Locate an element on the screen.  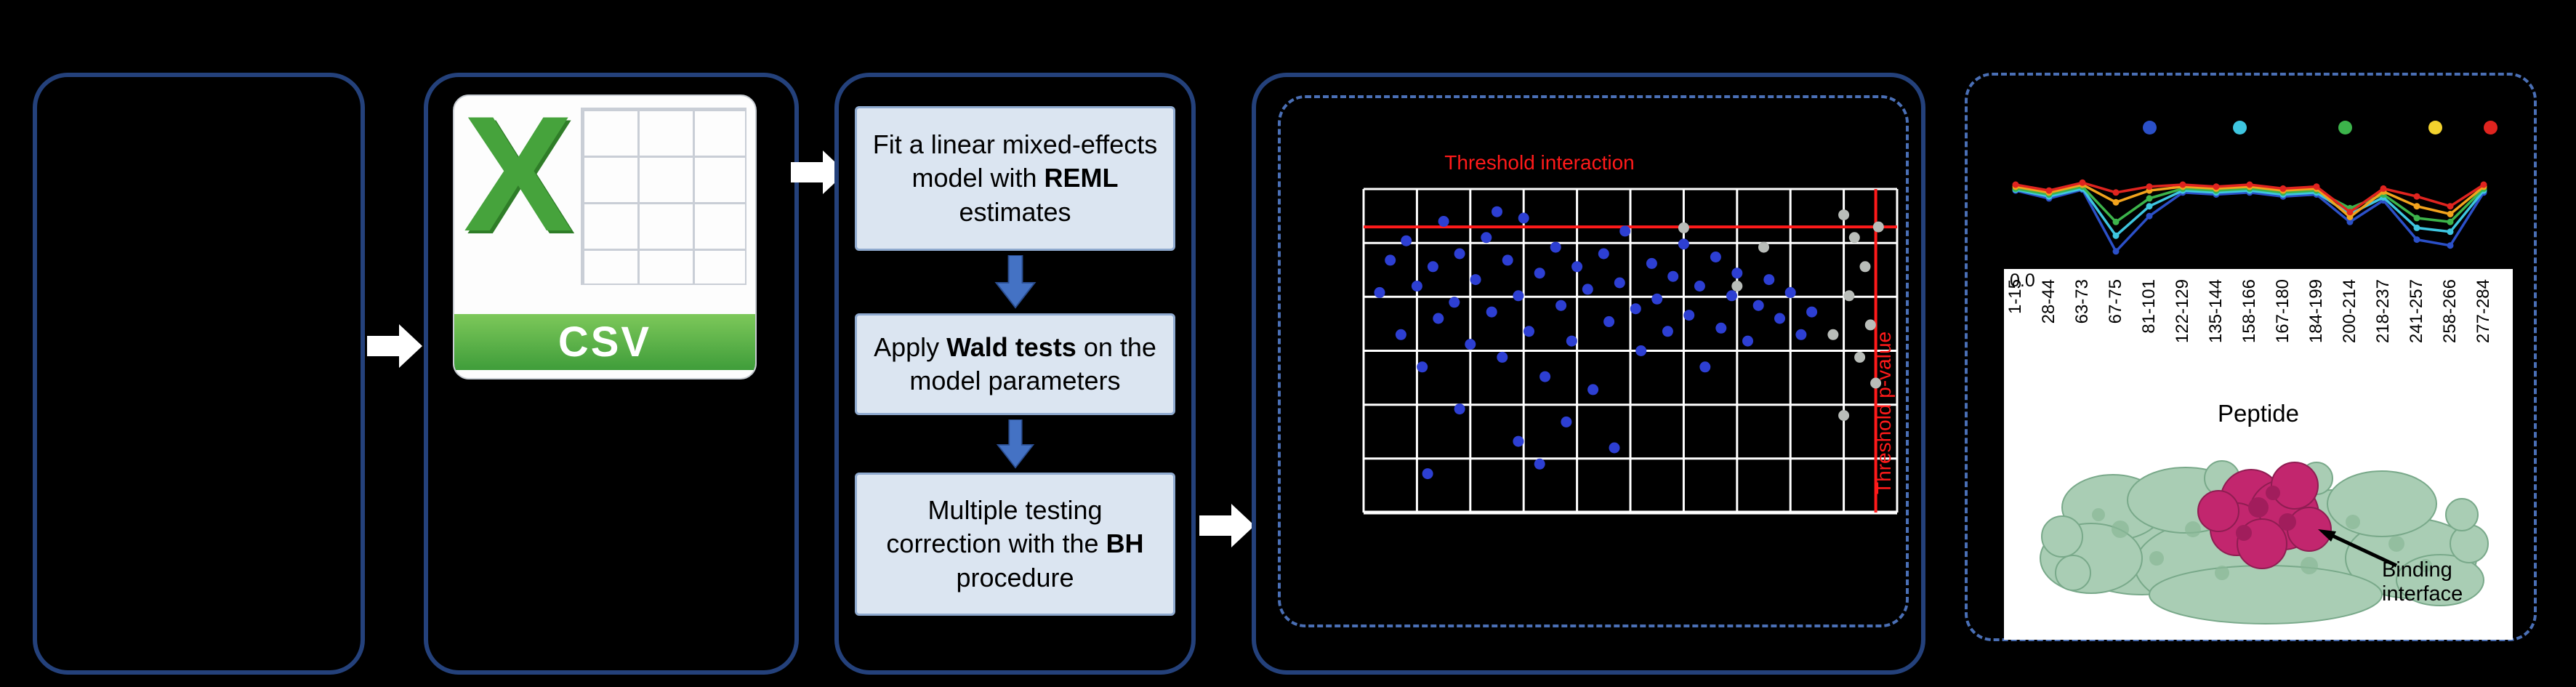
step1-pre: Fit a linear mixed-effects model with is located at coordinates (1015, 161).